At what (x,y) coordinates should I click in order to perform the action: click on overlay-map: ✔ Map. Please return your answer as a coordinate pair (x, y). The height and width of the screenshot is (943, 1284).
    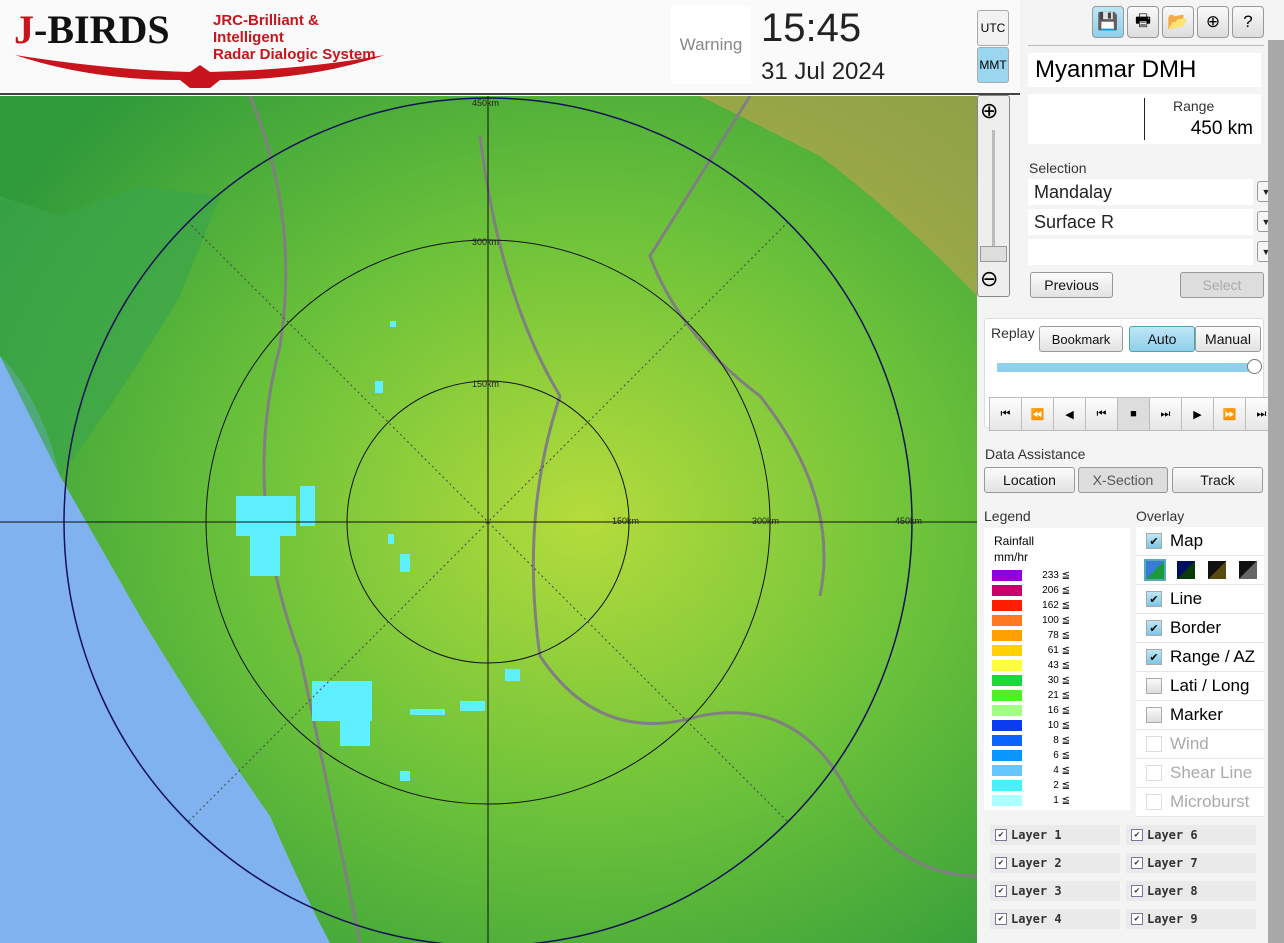
    Looking at the image, I should click on (1200, 541).